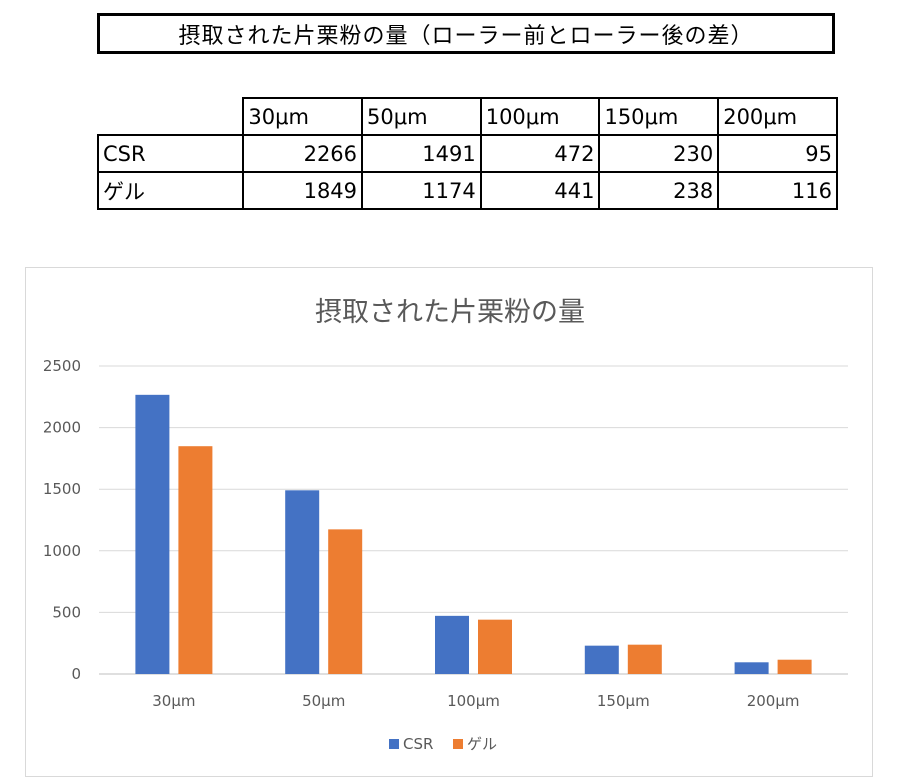  What do you see at coordinates (66, 612) in the screenshot?
I see `y-tick-label: 500` at bounding box center [66, 612].